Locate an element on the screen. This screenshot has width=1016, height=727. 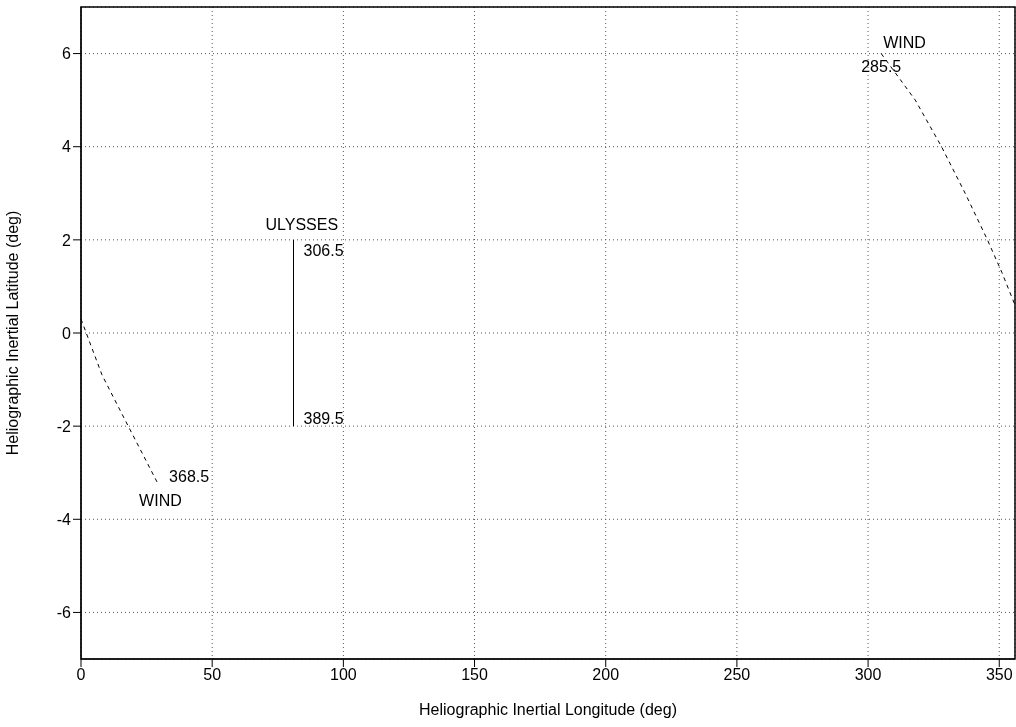
annotation: ULYSSES is located at coordinates (302, 224).